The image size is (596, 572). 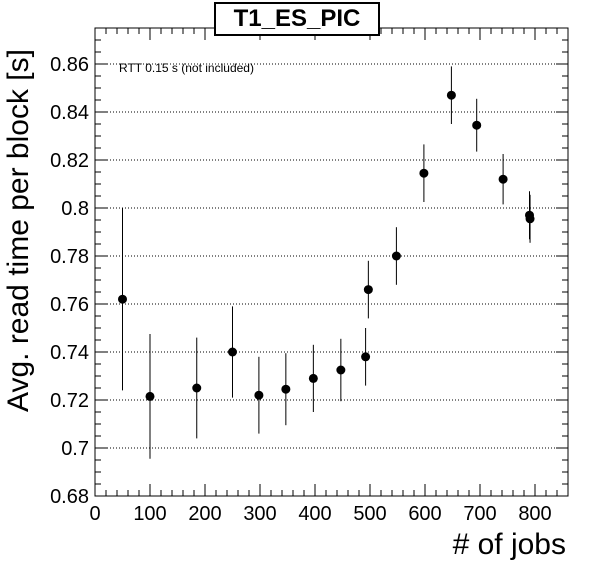 What do you see at coordinates (69, 113) in the screenshot?
I see `y-tick-label: 0.84` at bounding box center [69, 113].